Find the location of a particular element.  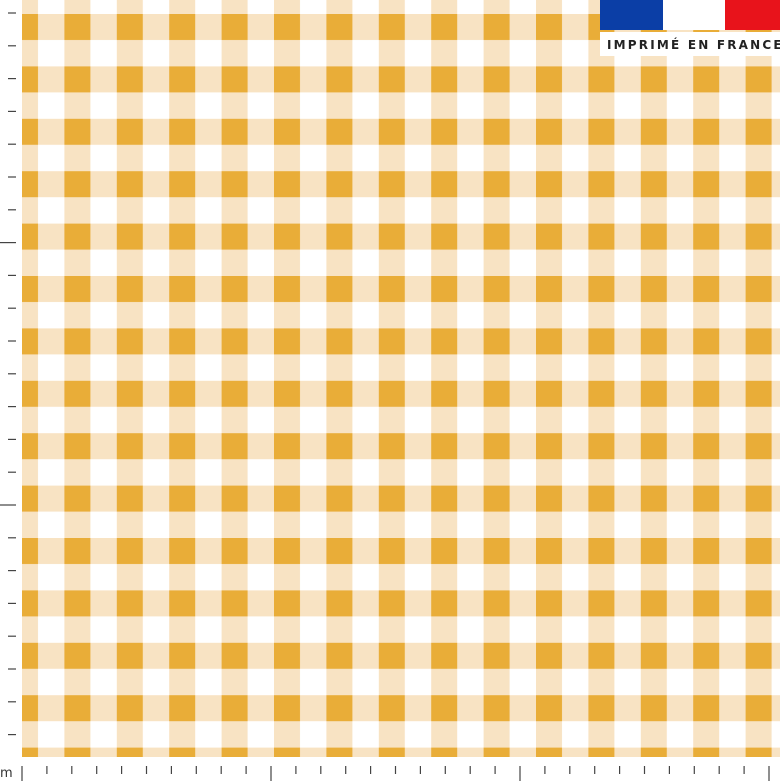

badge-label: IMPRIMÉ EN FRANCE is located at coordinates (693, 44).